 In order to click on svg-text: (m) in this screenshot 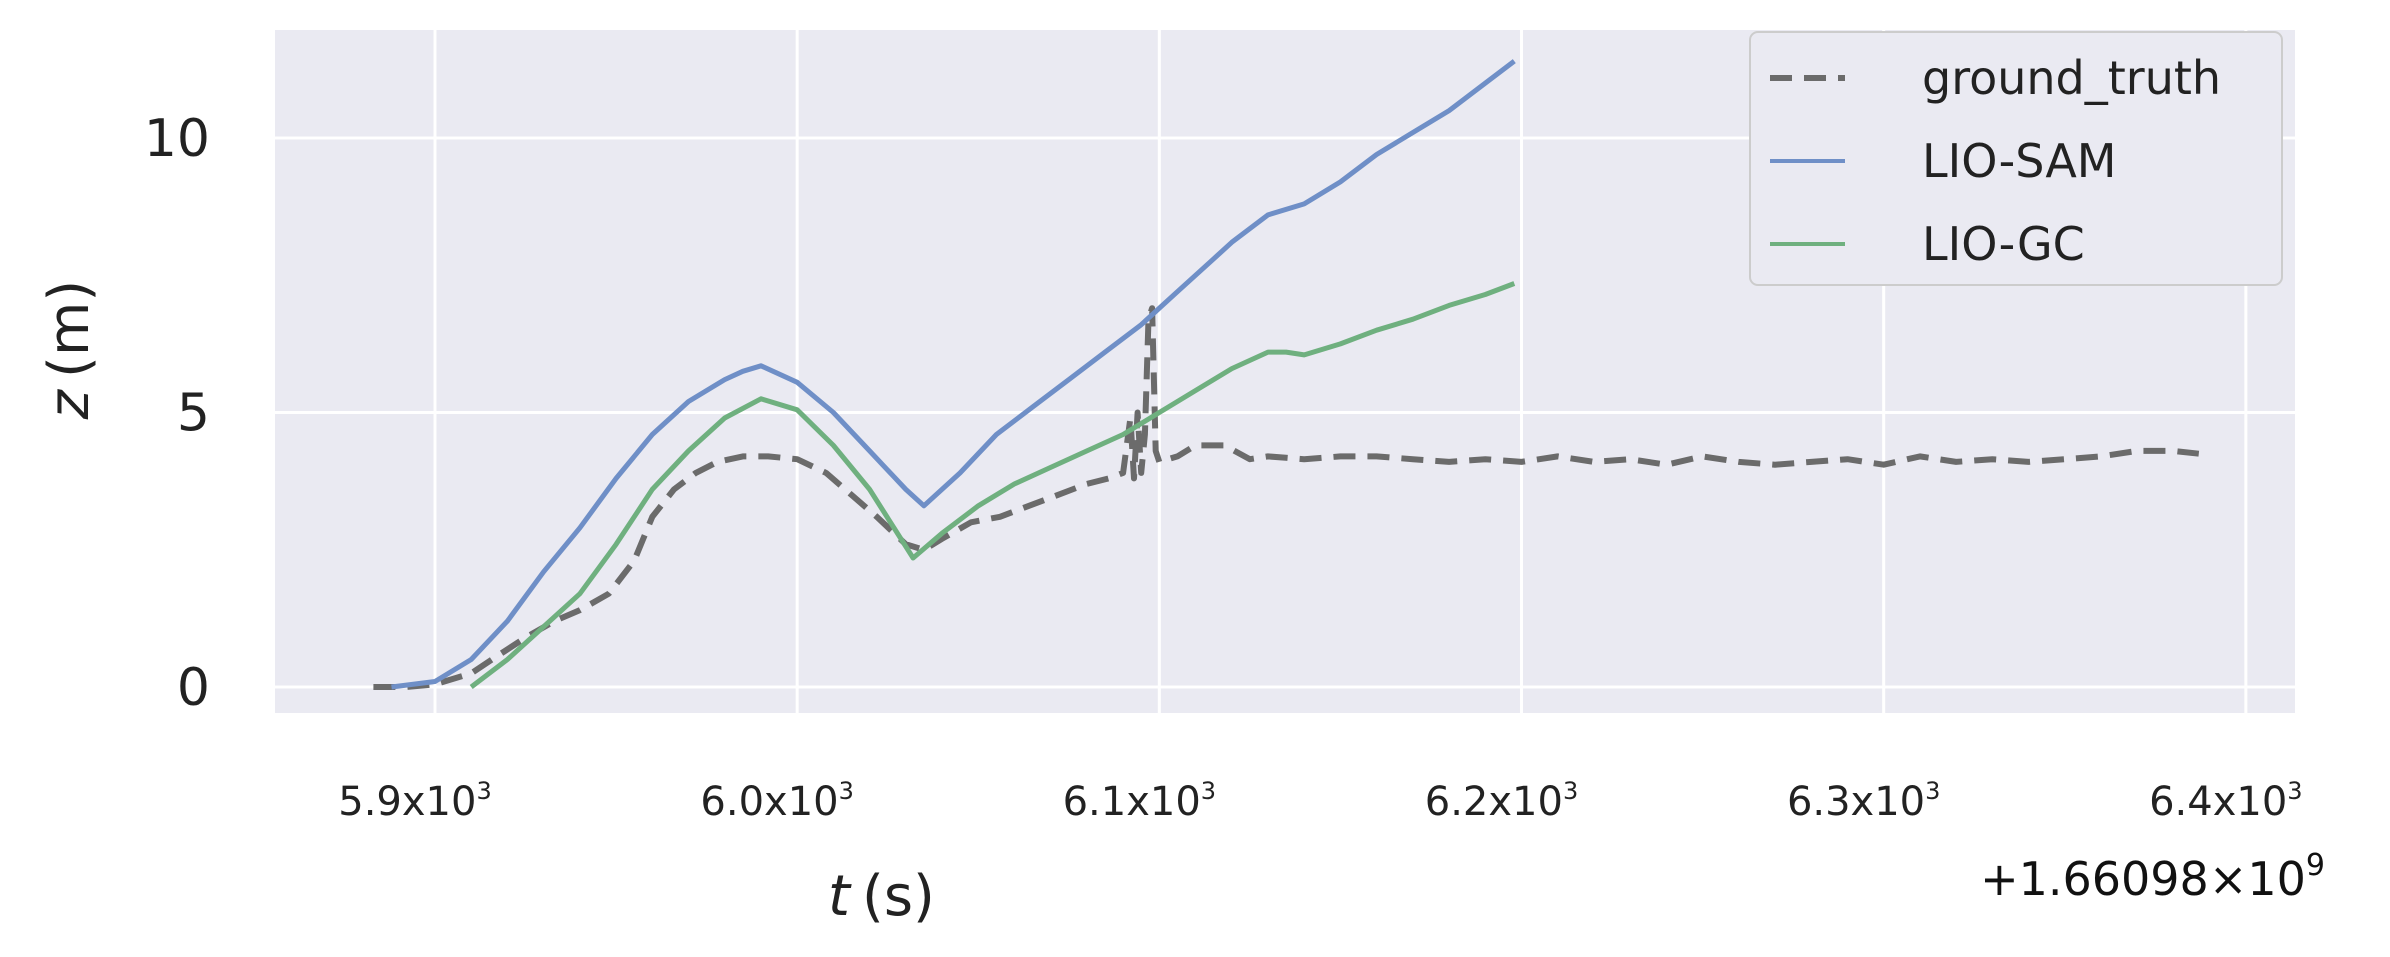, I will do `click(69, 329)`.